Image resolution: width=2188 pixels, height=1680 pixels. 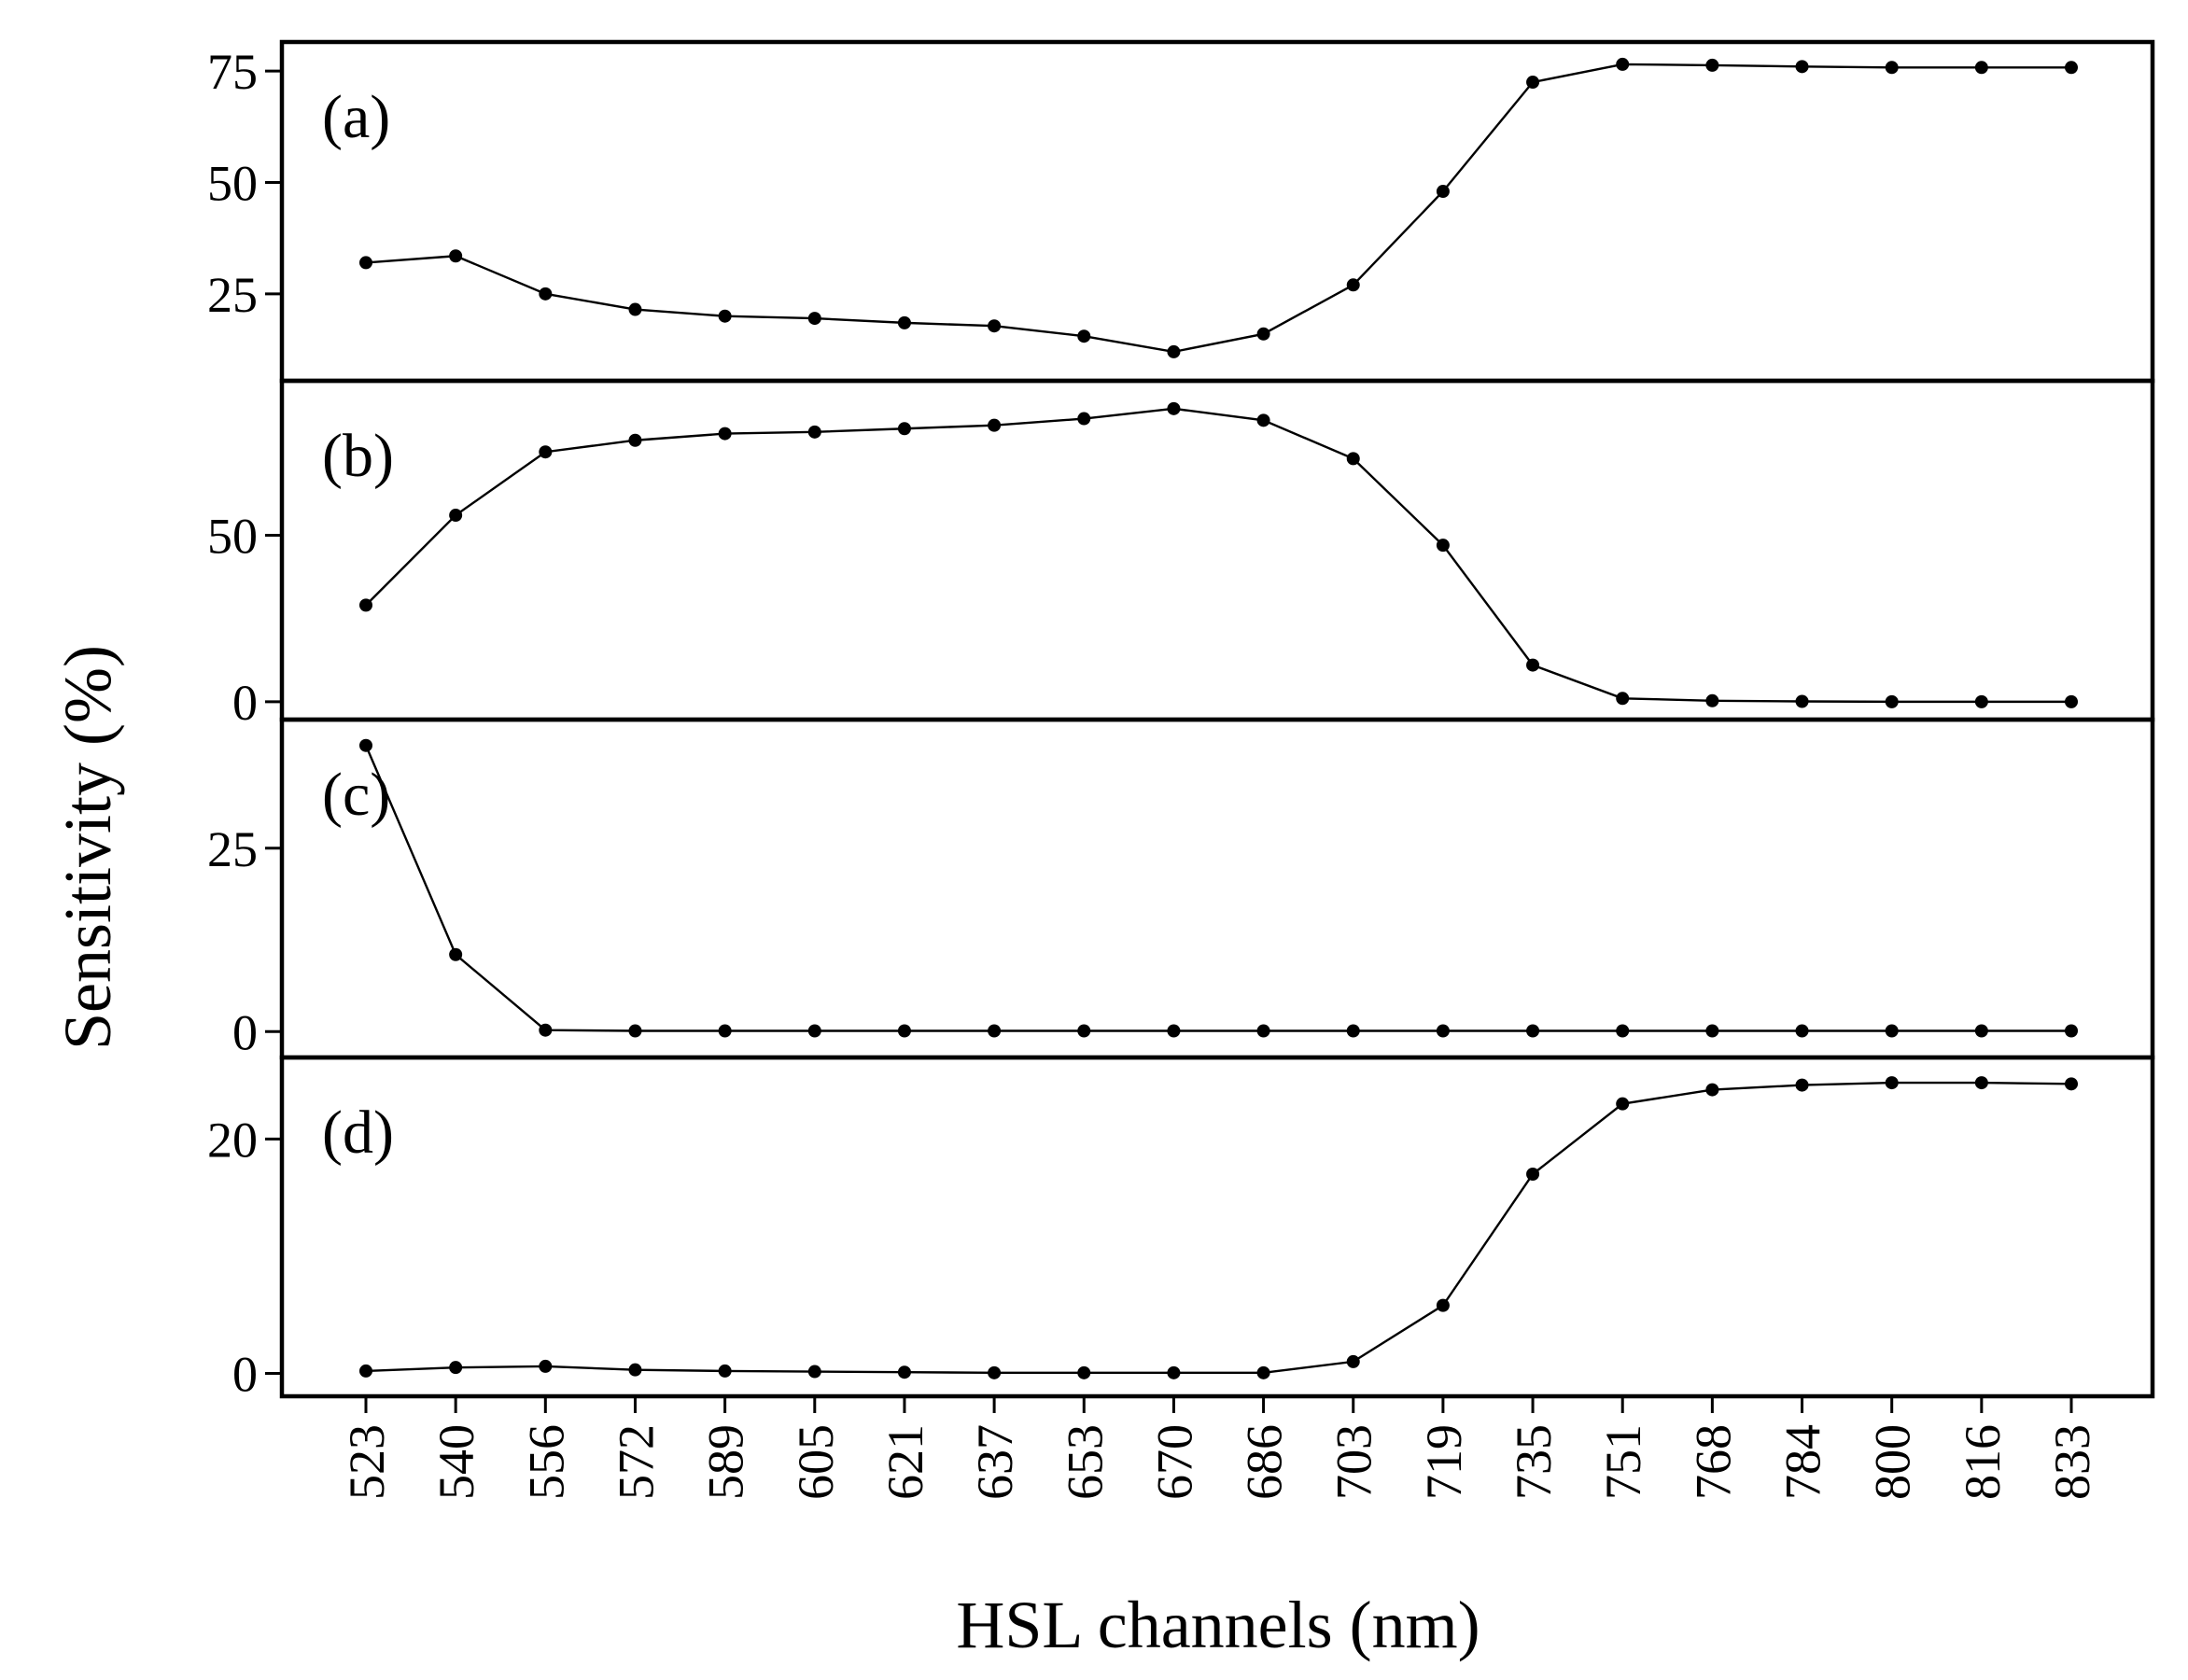 What do you see at coordinates (546, 1462) in the screenshot?
I see `x-tick-label: 556` at bounding box center [546, 1462].